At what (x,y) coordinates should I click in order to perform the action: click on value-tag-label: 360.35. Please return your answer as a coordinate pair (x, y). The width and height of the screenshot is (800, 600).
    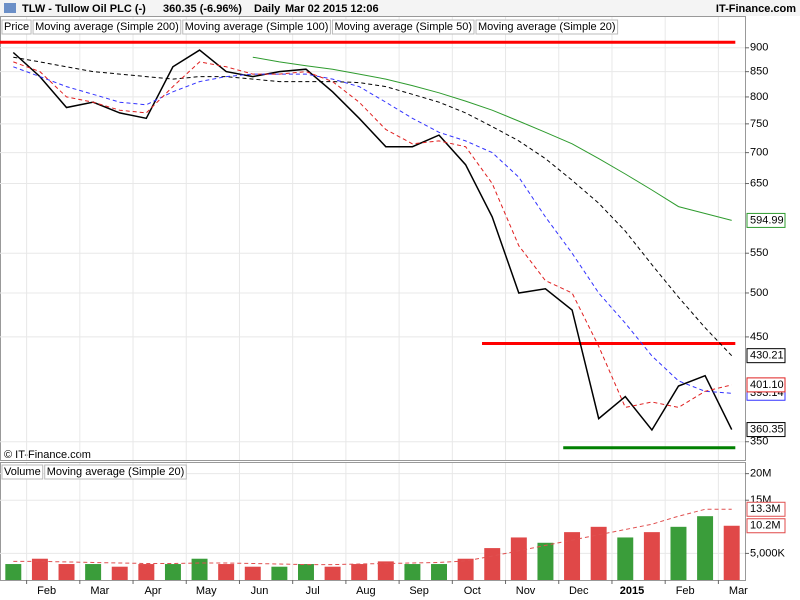
    Looking at the image, I should click on (767, 429).